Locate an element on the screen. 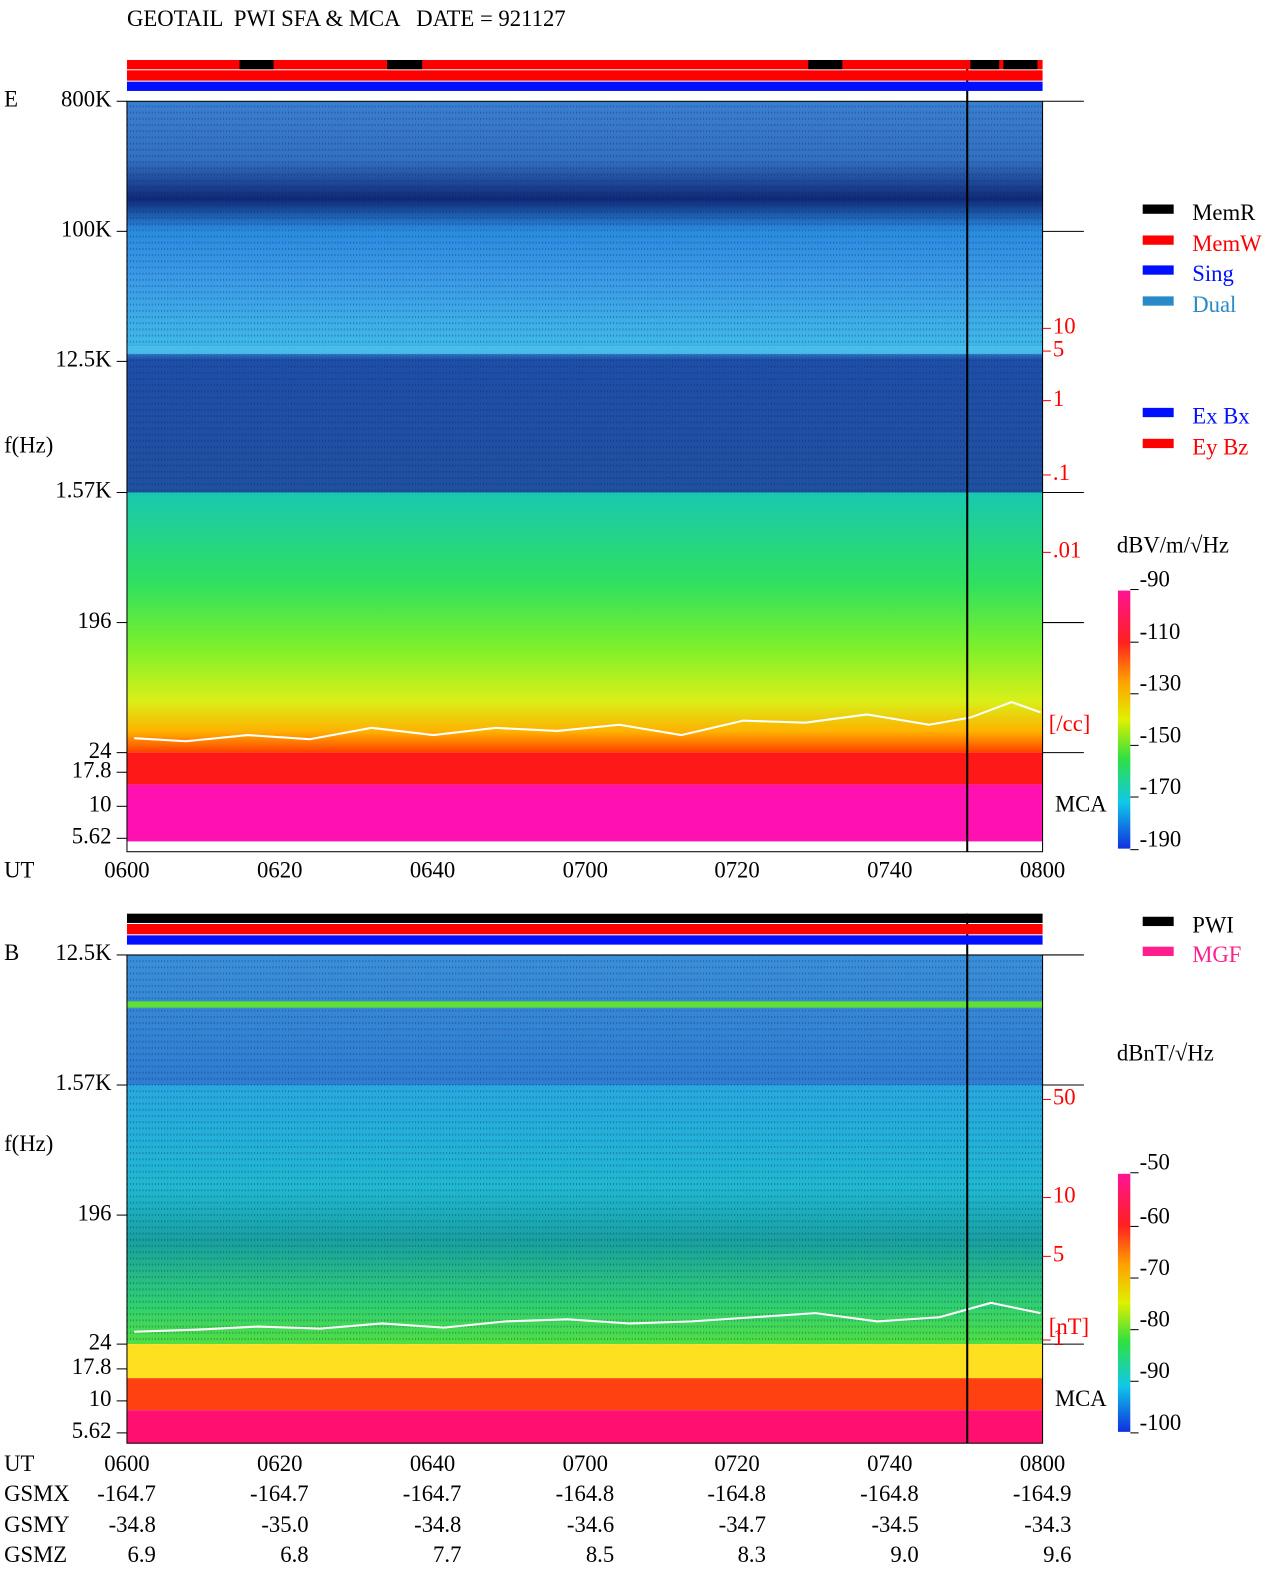 The width and height of the screenshot is (1280, 1593). orbit-value: -34.7 is located at coordinates (742, 1524).